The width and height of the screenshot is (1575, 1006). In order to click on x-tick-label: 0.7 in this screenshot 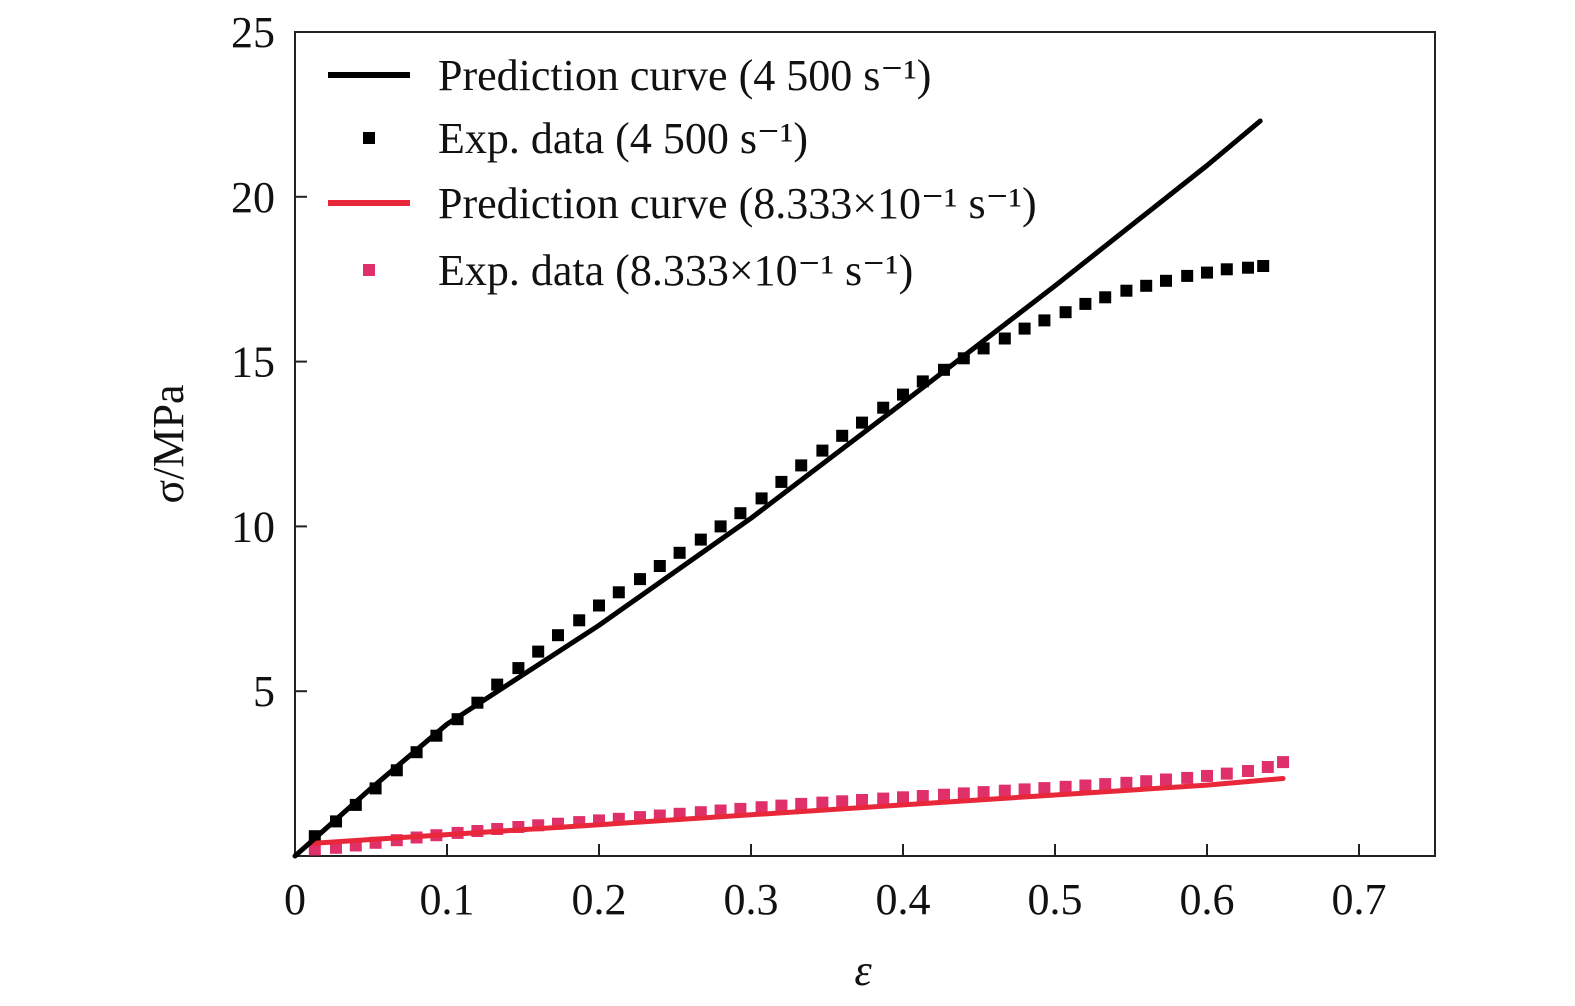, I will do `click(1359, 899)`.